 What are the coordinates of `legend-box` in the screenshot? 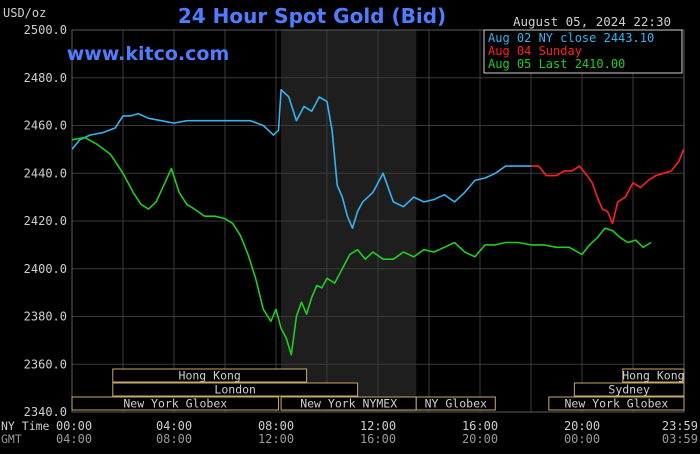 It's located at (583, 51).